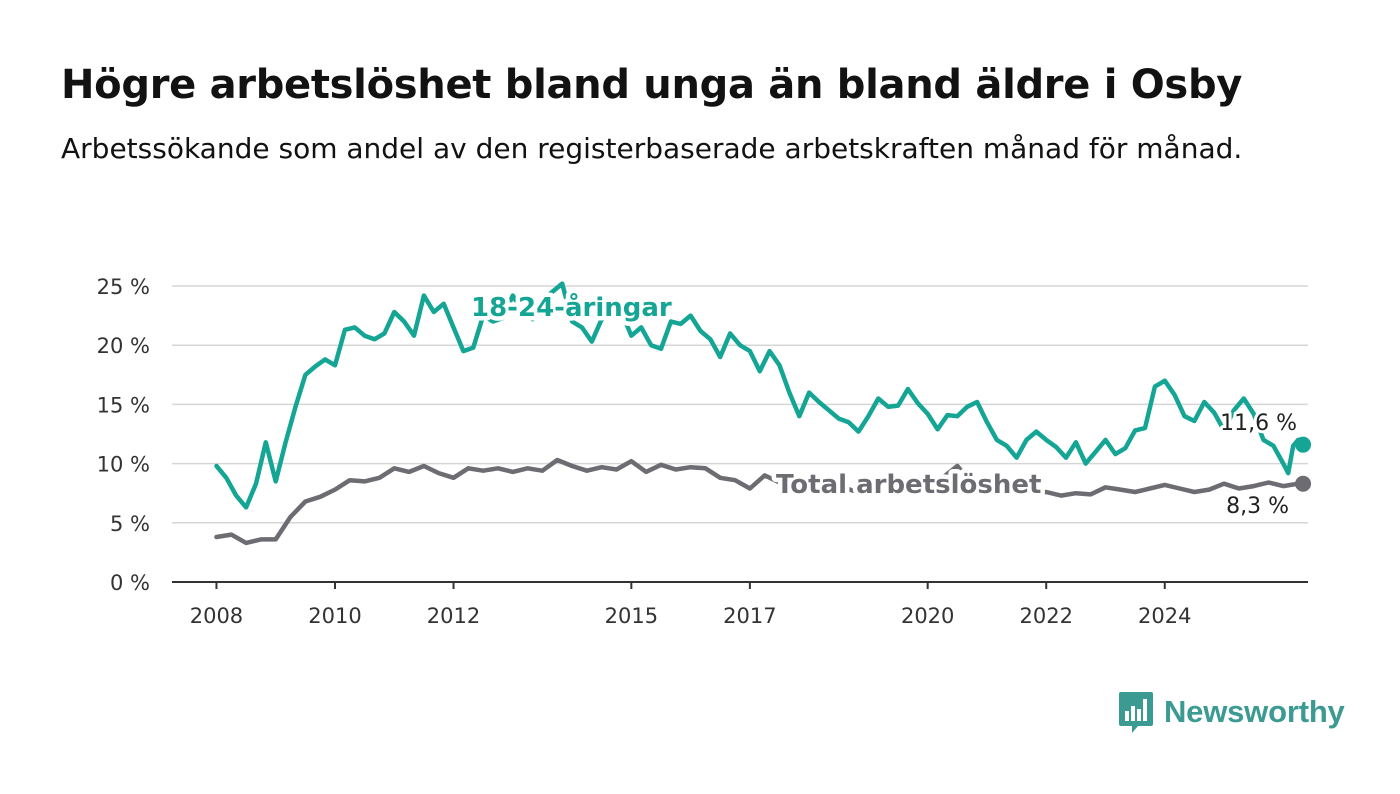 The image size is (1400, 794). I want to click on end-value-youth-halo: 11,6 %, so click(1258, 423).